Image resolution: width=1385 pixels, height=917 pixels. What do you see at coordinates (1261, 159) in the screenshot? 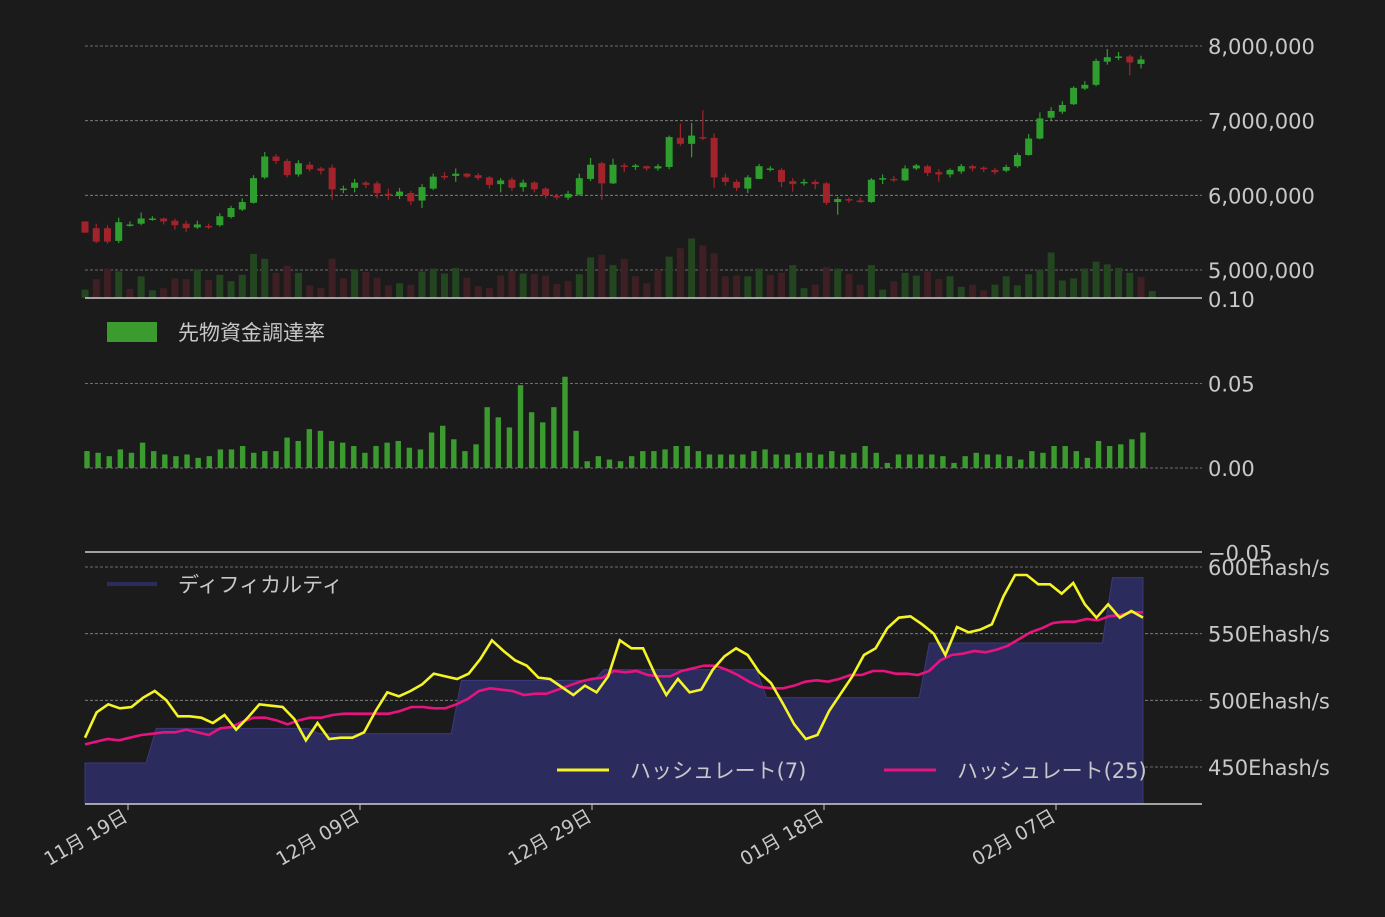
I see `price-axis-ticks: 8,000,000 7,000,000 6,000,000 5,000,000` at bounding box center [1261, 159].